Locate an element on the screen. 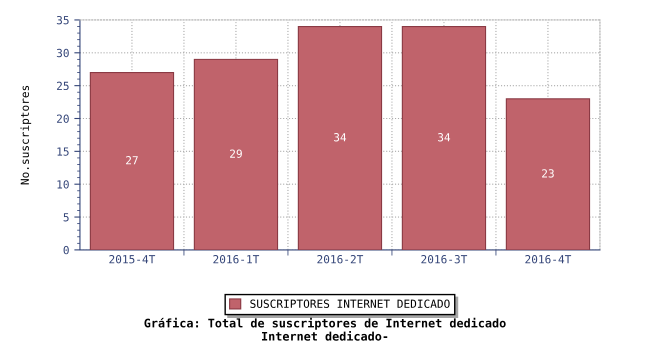  x-tick-label: 2015-4T is located at coordinates (132, 259).